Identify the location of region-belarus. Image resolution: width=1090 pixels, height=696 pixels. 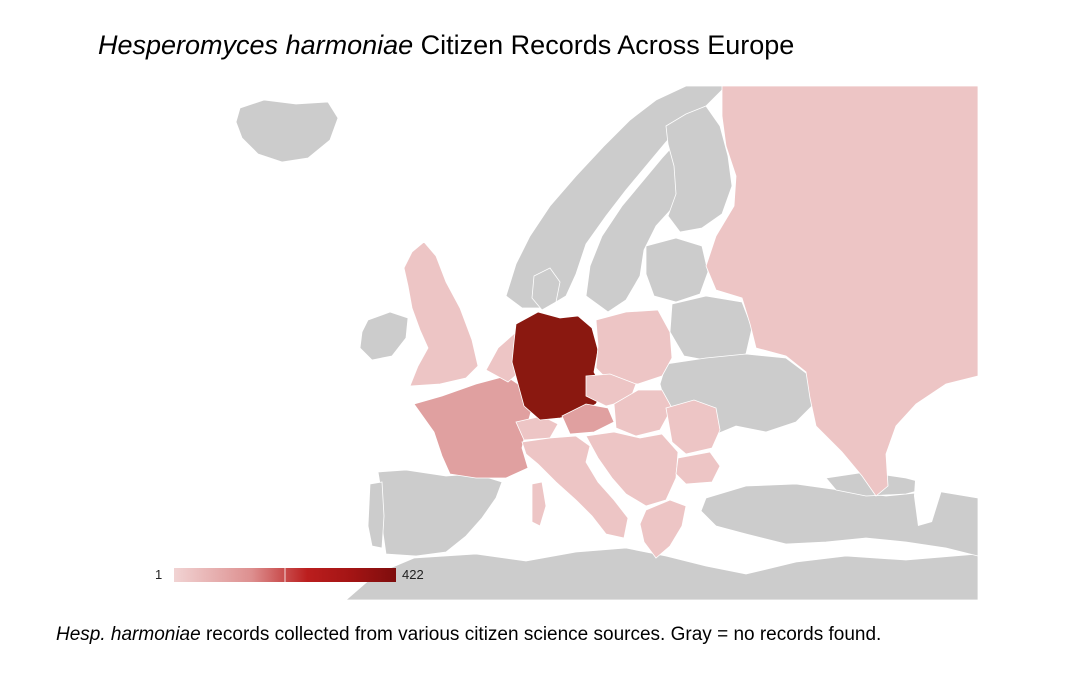
(711, 329).